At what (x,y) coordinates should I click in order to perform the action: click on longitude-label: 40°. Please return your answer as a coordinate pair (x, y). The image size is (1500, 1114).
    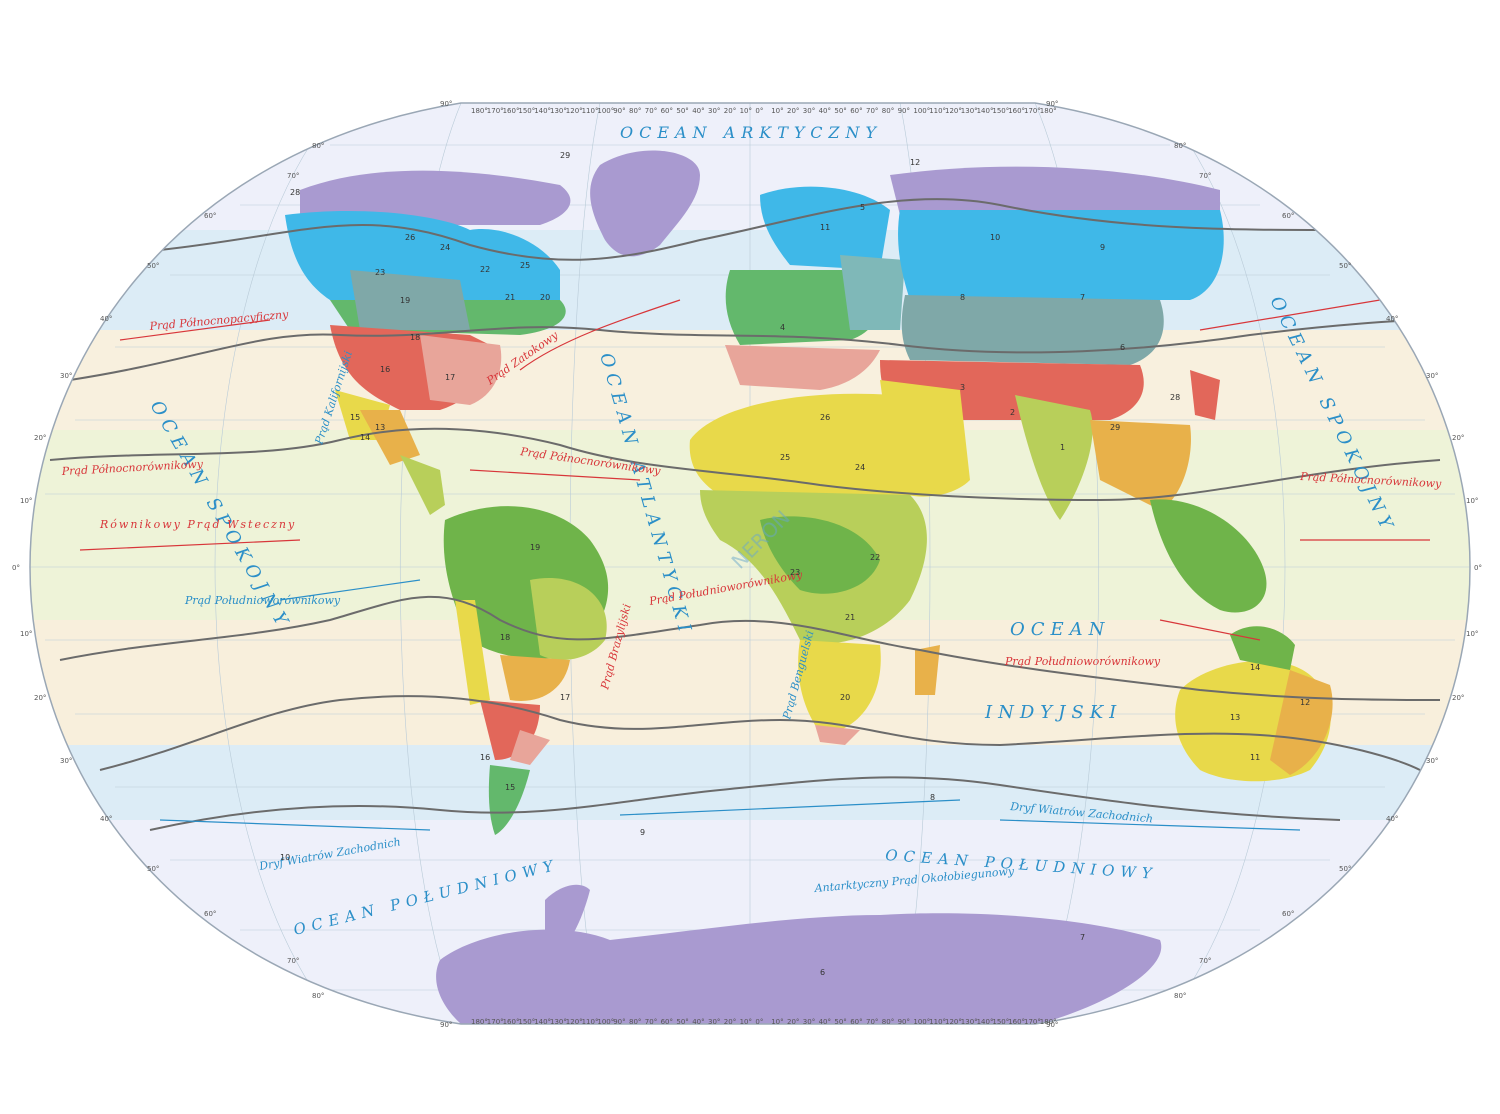
    Looking at the image, I should click on (698, 1022).